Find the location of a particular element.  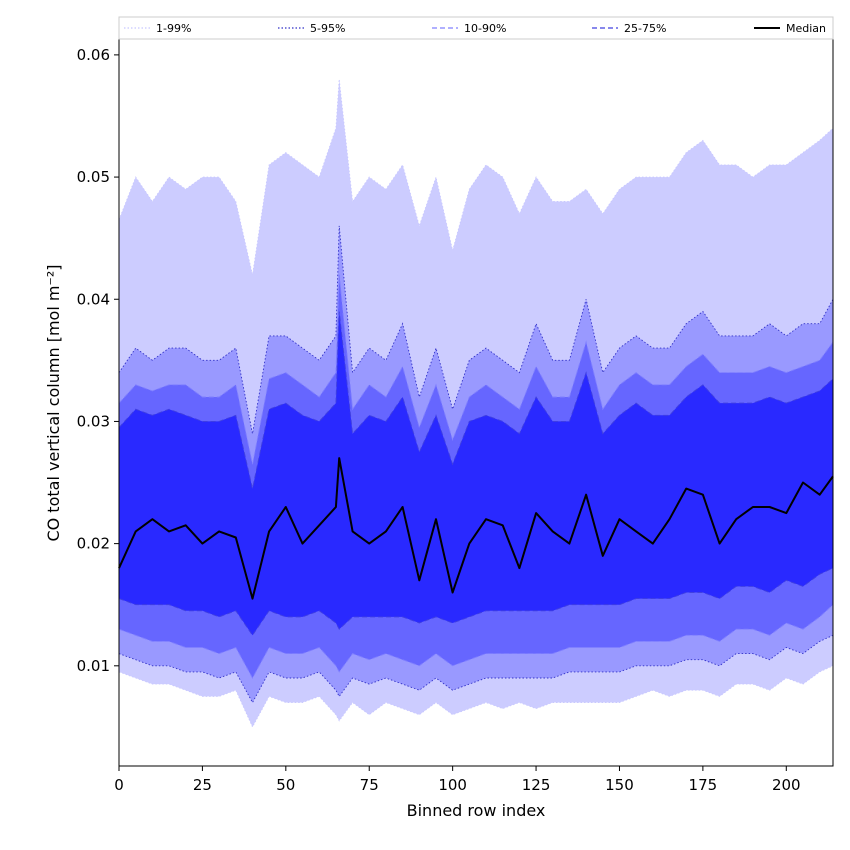

legend-frame is located at coordinates (476, 28).